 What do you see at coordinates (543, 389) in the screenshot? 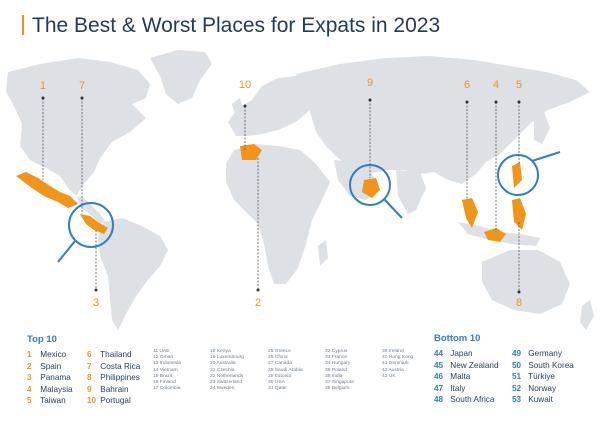
I see `list-item: 52 Norway` at bounding box center [543, 389].